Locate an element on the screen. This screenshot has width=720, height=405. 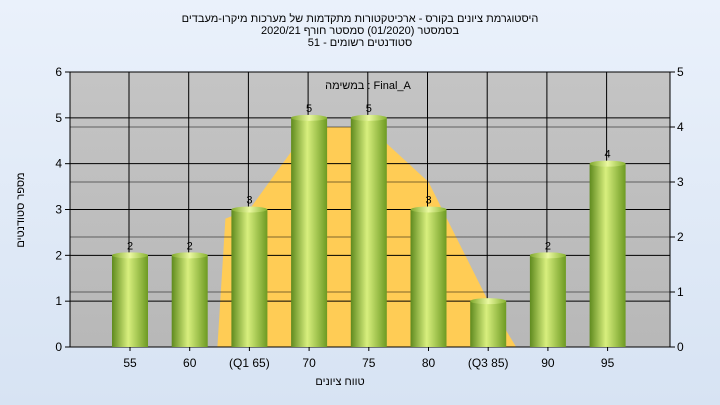
x-tick-label: 95 is located at coordinates (608, 363).